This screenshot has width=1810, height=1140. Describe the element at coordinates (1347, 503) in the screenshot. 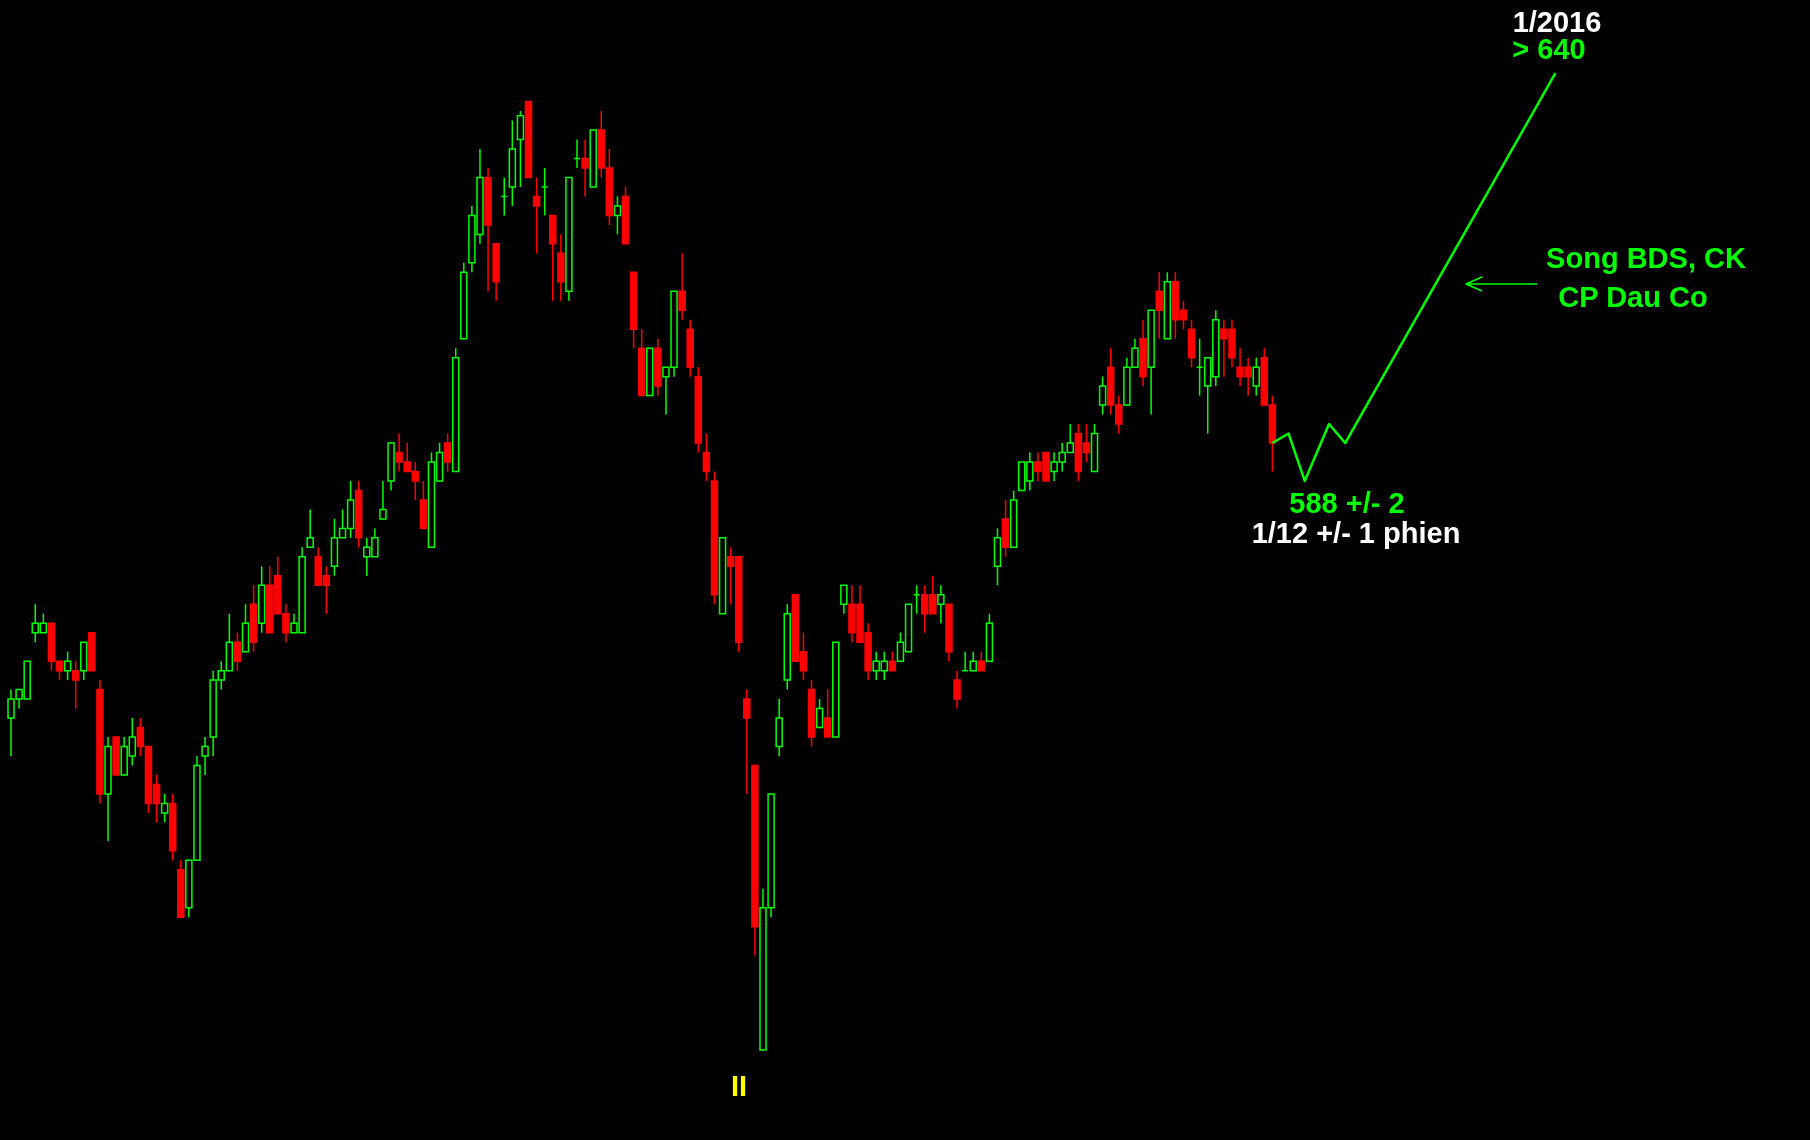

I see `annotation: 588 +/- 2` at that location.